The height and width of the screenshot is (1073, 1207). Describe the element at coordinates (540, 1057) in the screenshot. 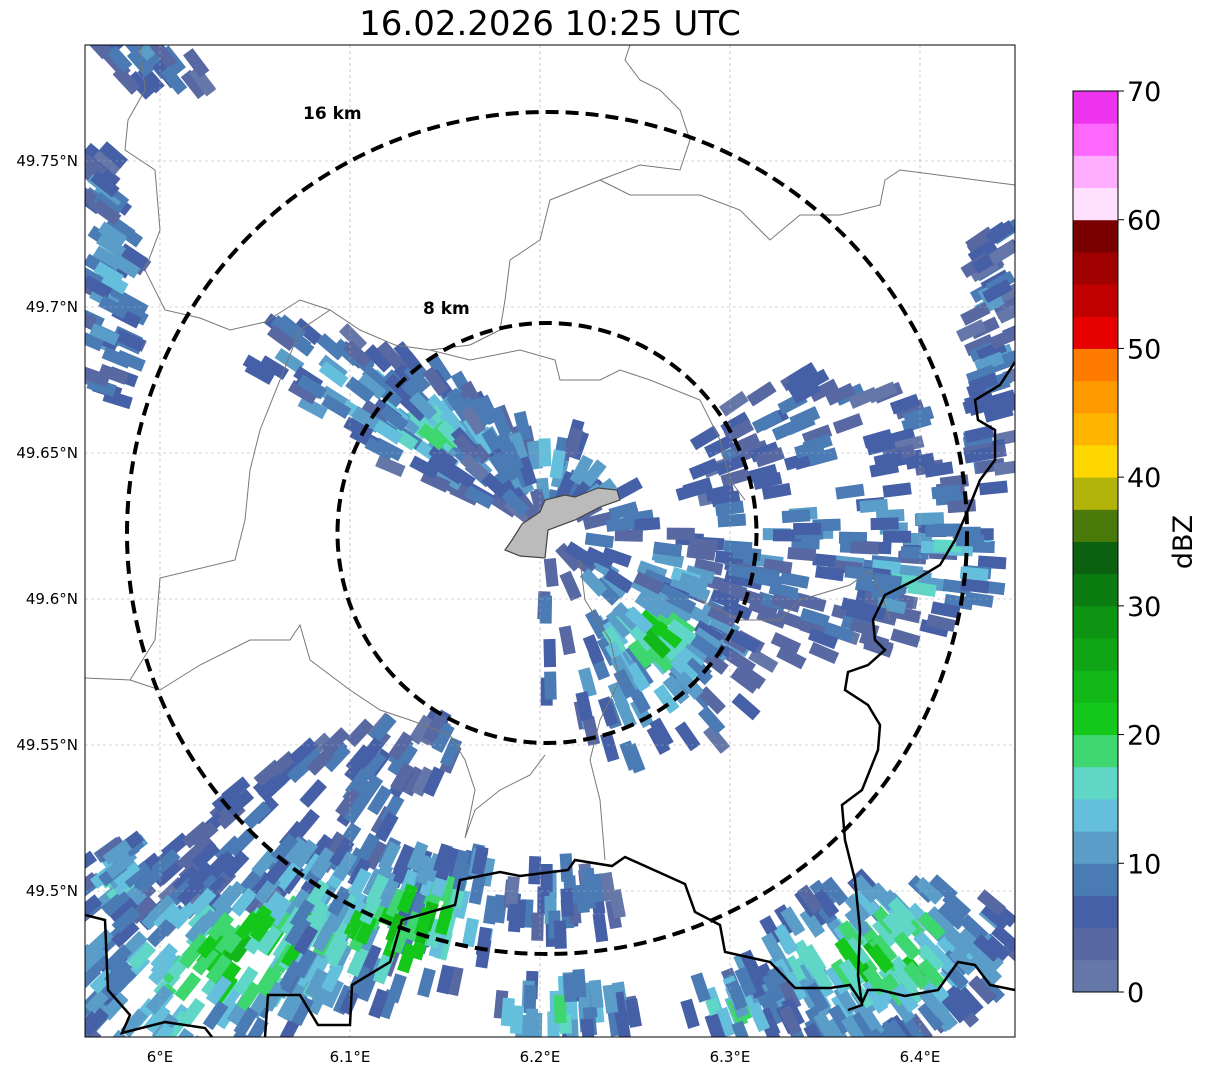

I see `lon-tick-label: 6.2°E` at that location.